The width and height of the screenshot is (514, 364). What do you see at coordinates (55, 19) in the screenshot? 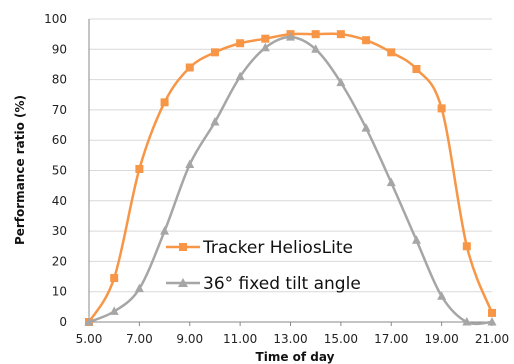
I see `y-tick-label: 100` at bounding box center [55, 19].